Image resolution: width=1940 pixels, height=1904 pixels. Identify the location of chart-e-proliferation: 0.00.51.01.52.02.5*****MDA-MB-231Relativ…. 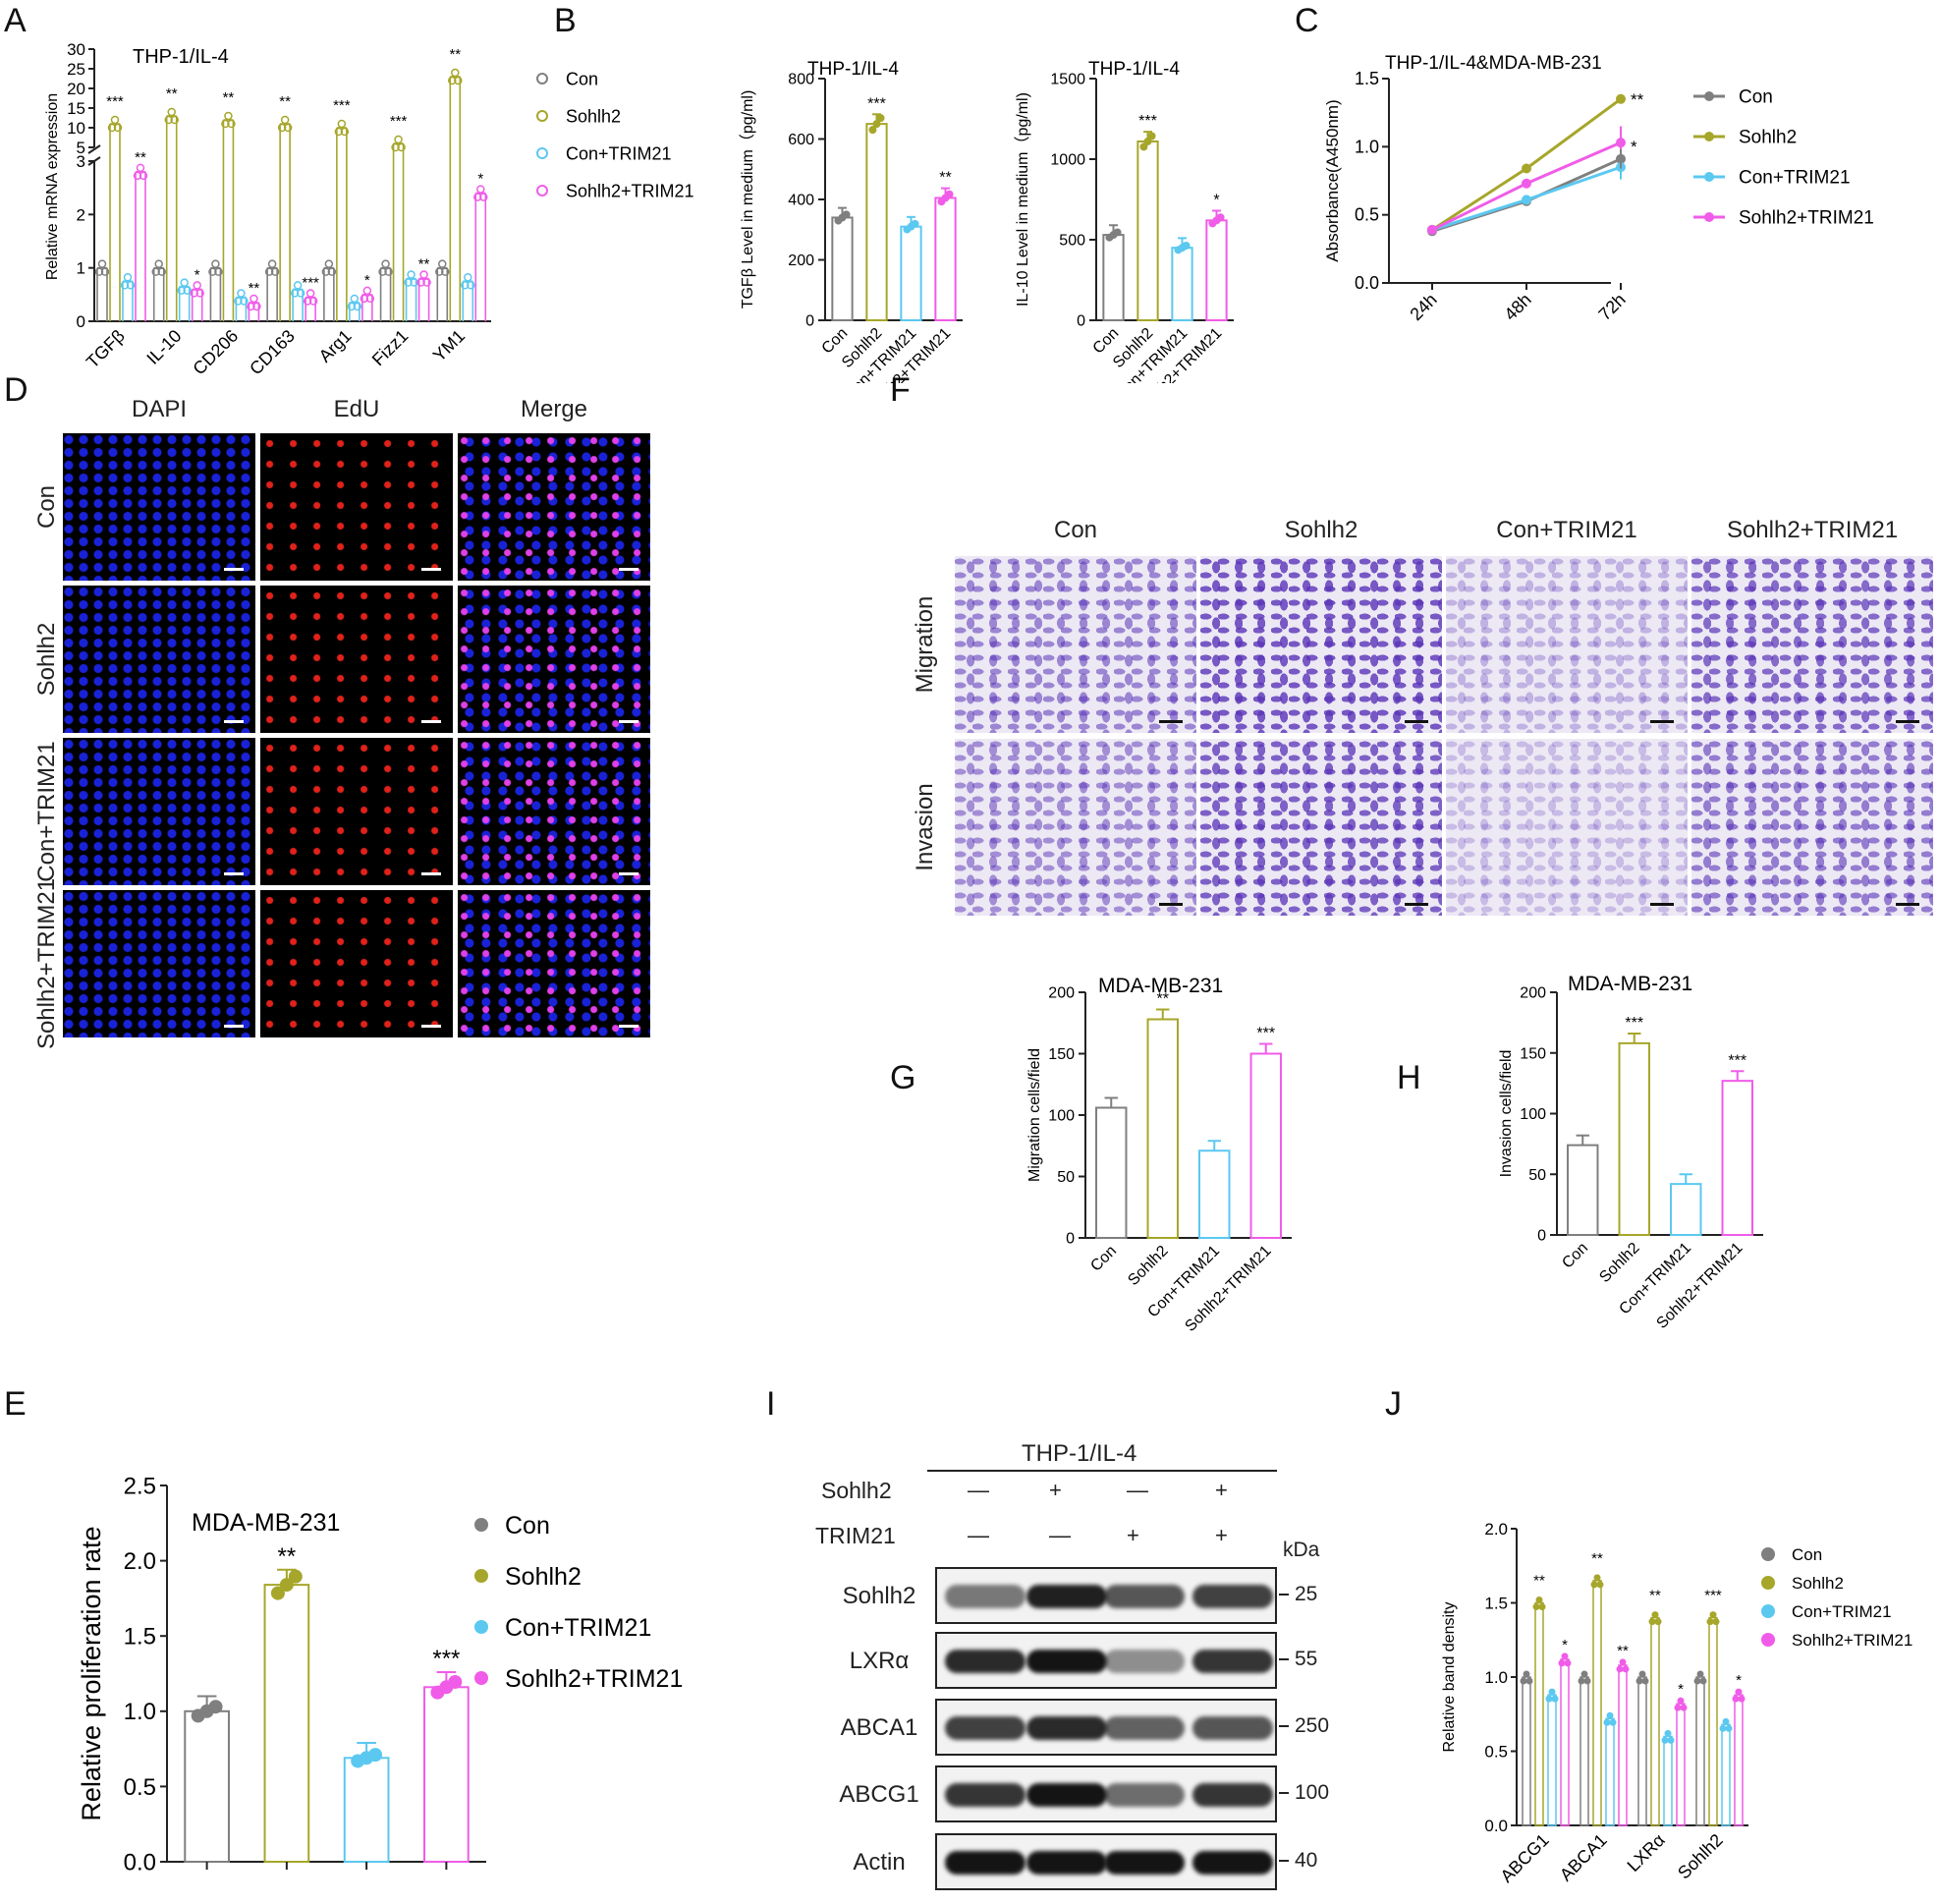
(380, 1674).